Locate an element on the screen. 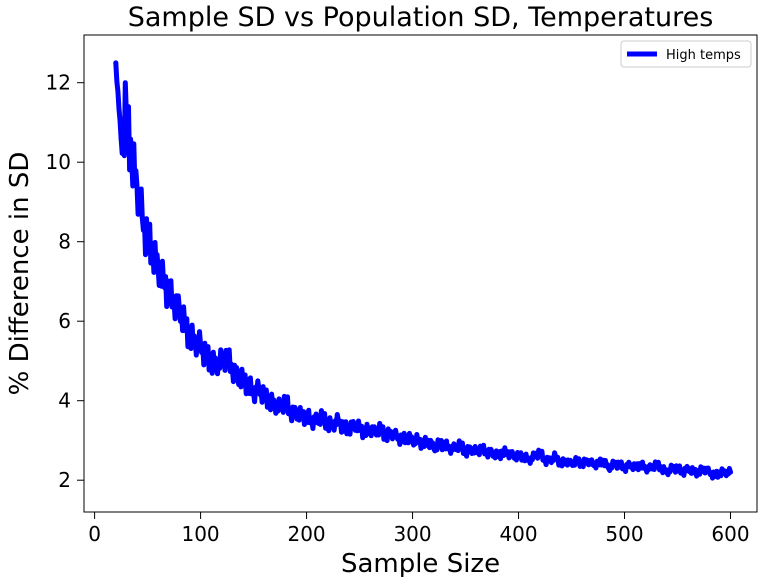  x-tick-label: 300 is located at coordinates (412, 534).